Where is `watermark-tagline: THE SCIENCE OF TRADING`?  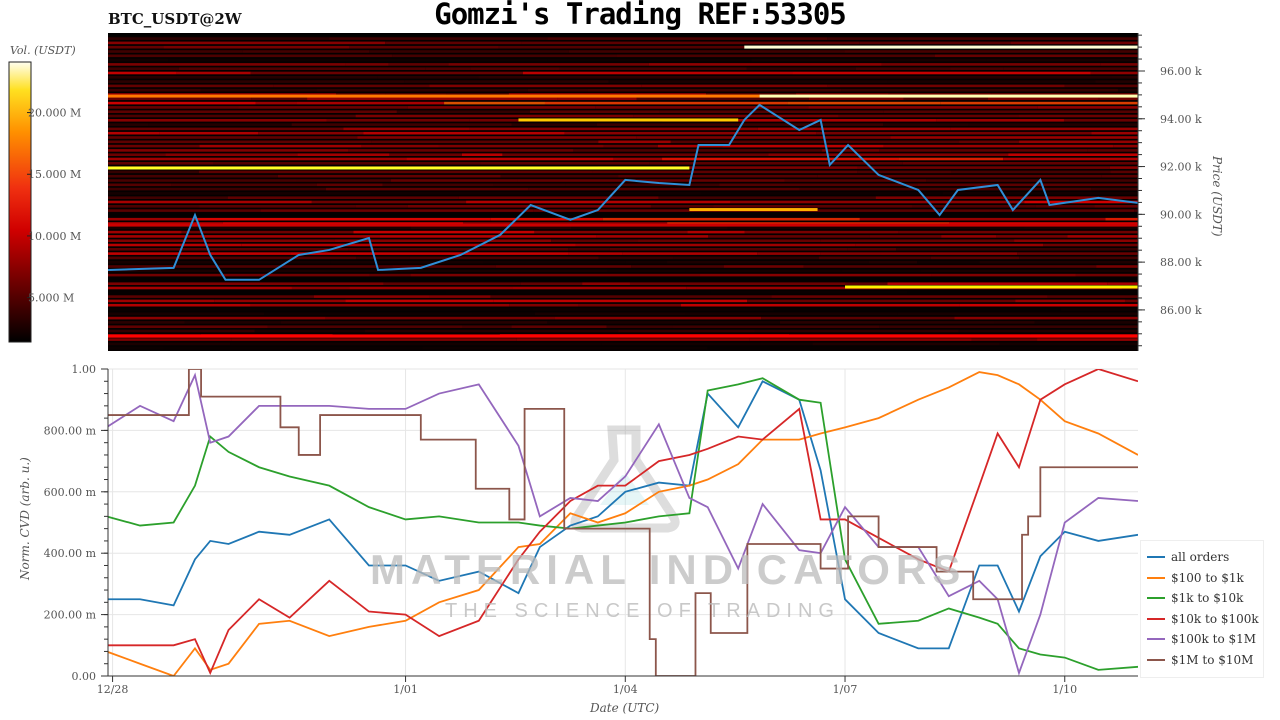 watermark-tagline: THE SCIENCE OF TRADING is located at coordinates (642, 611).